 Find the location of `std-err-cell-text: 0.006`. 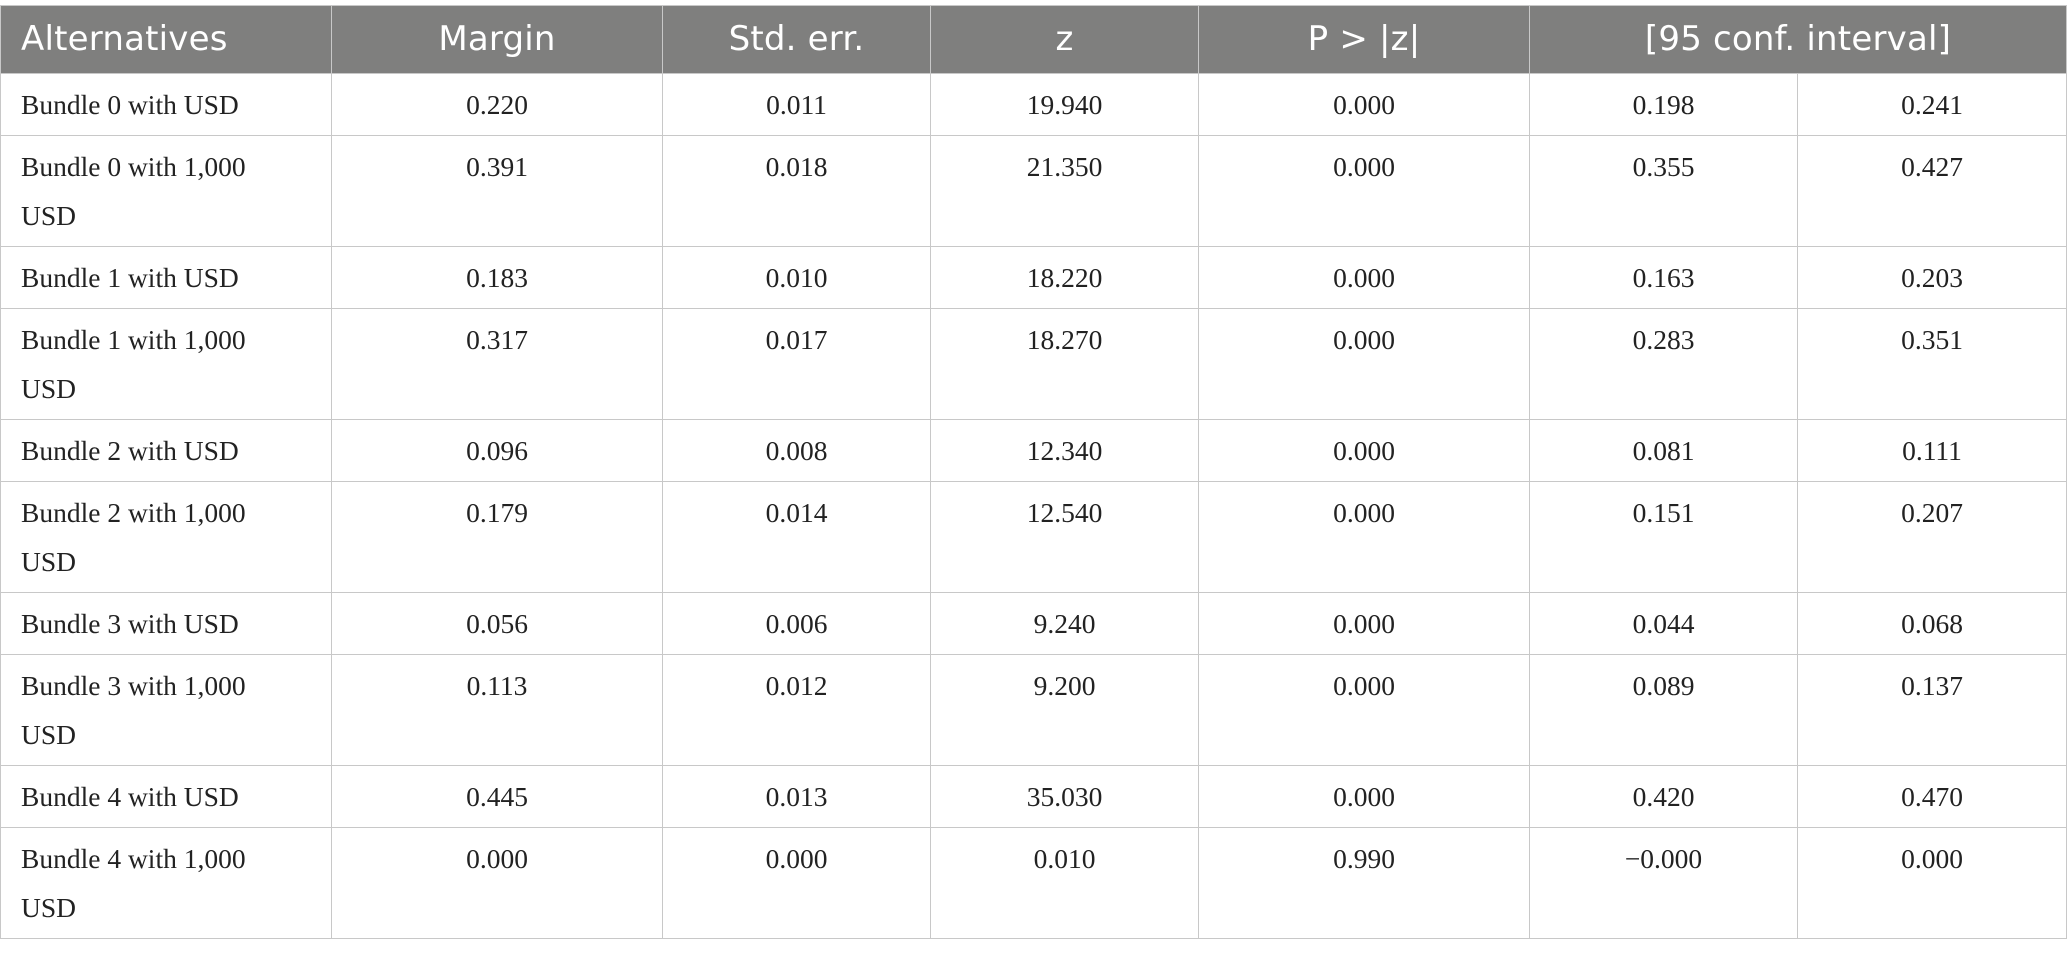

std-err-cell-text: 0.006 is located at coordinates (796, 623).